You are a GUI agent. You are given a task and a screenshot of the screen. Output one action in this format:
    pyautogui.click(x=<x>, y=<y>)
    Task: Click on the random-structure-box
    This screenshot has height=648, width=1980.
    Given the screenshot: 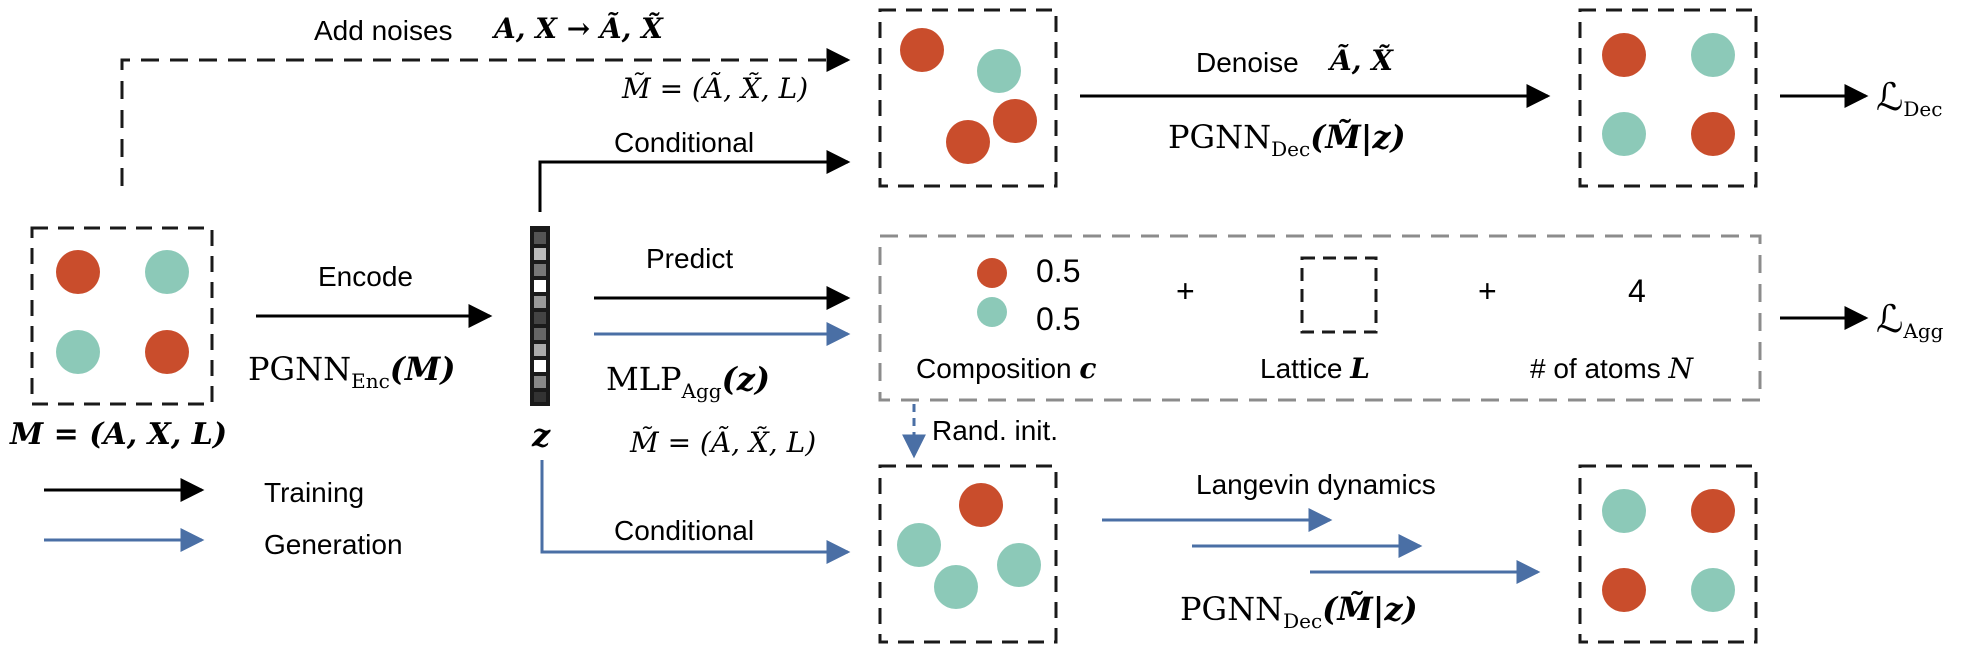 What is the action you would take?
    pyautogui.click(x=968, y=554)
    